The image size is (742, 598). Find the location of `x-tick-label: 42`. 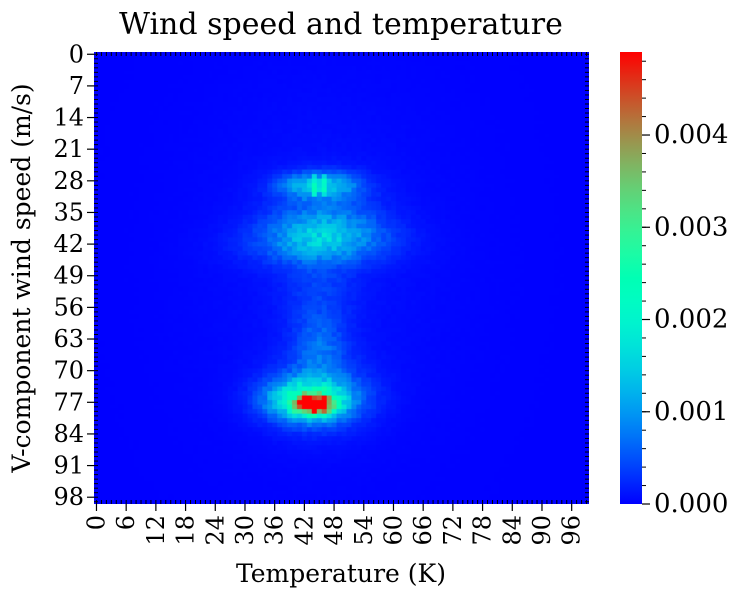

x-tick-label: 42 is located at coordinates (304, 530).